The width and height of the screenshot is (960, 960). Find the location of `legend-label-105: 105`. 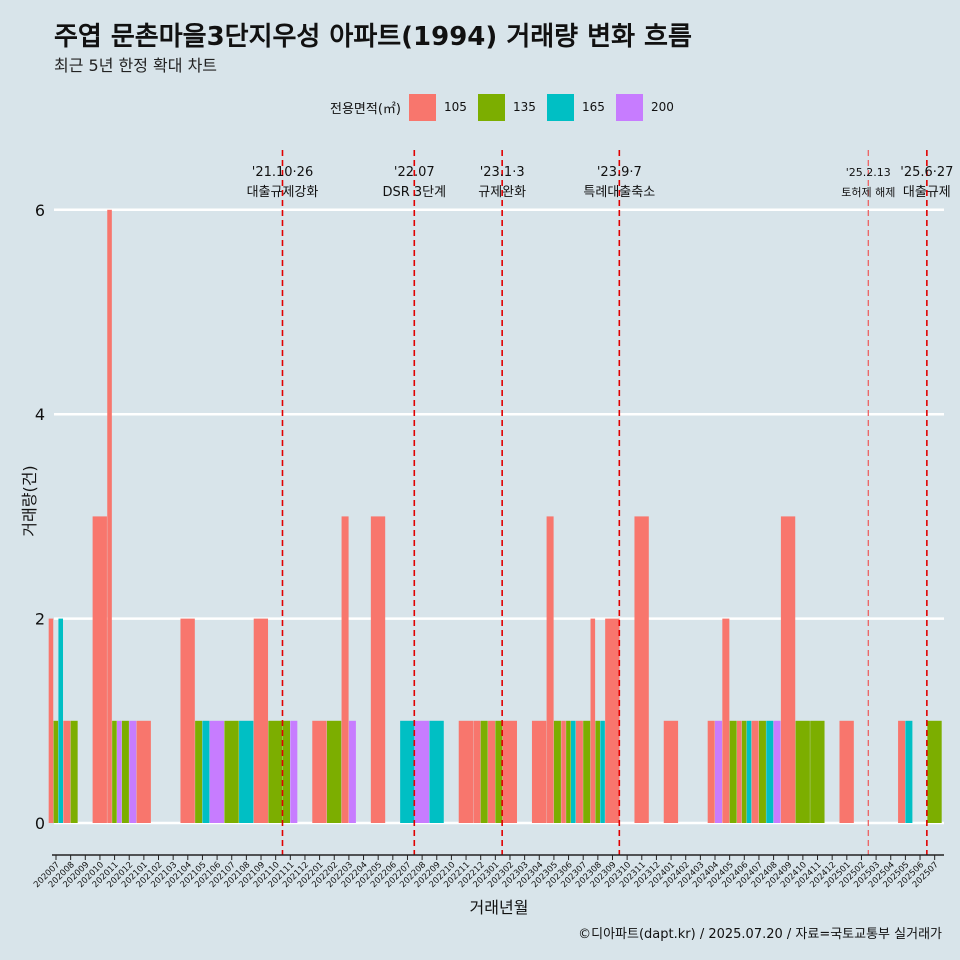

legend-label-105: 105 is located at coordinates (455, 107).